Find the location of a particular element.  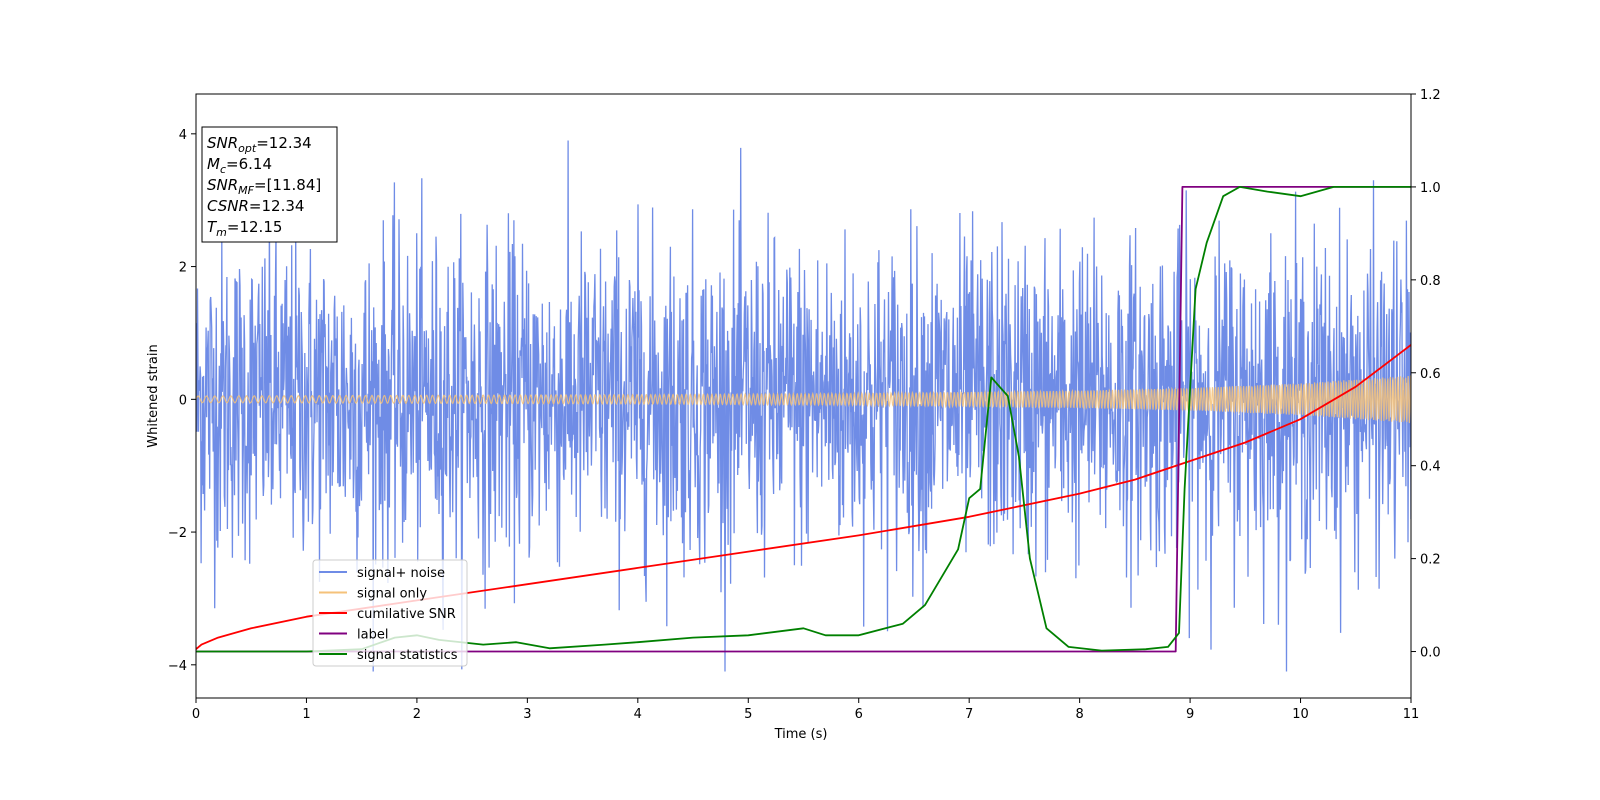

y-tick-label: −4 is located at coordinates (177, 666).